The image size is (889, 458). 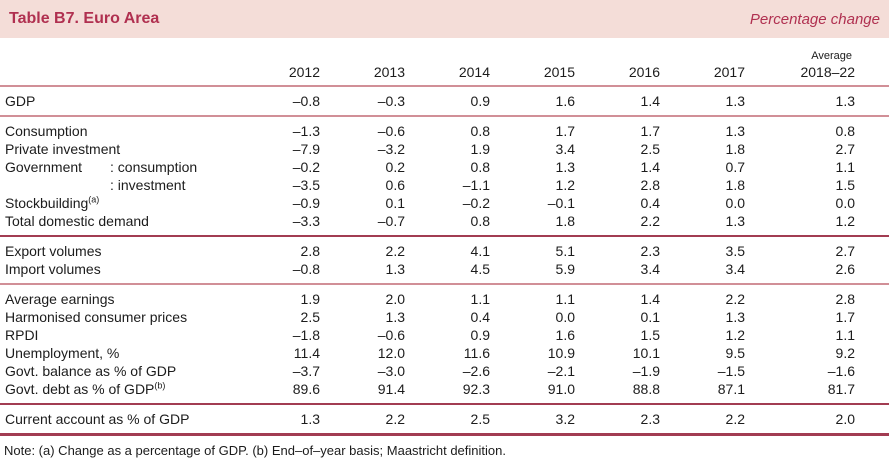 What do you see at coordinates (444, 248) in the screenshot?
I see `table-row: Export volumes 2.8 2.2 4.1 5.1 2.3 3.5 2.7` at bounding box center [444, 248].